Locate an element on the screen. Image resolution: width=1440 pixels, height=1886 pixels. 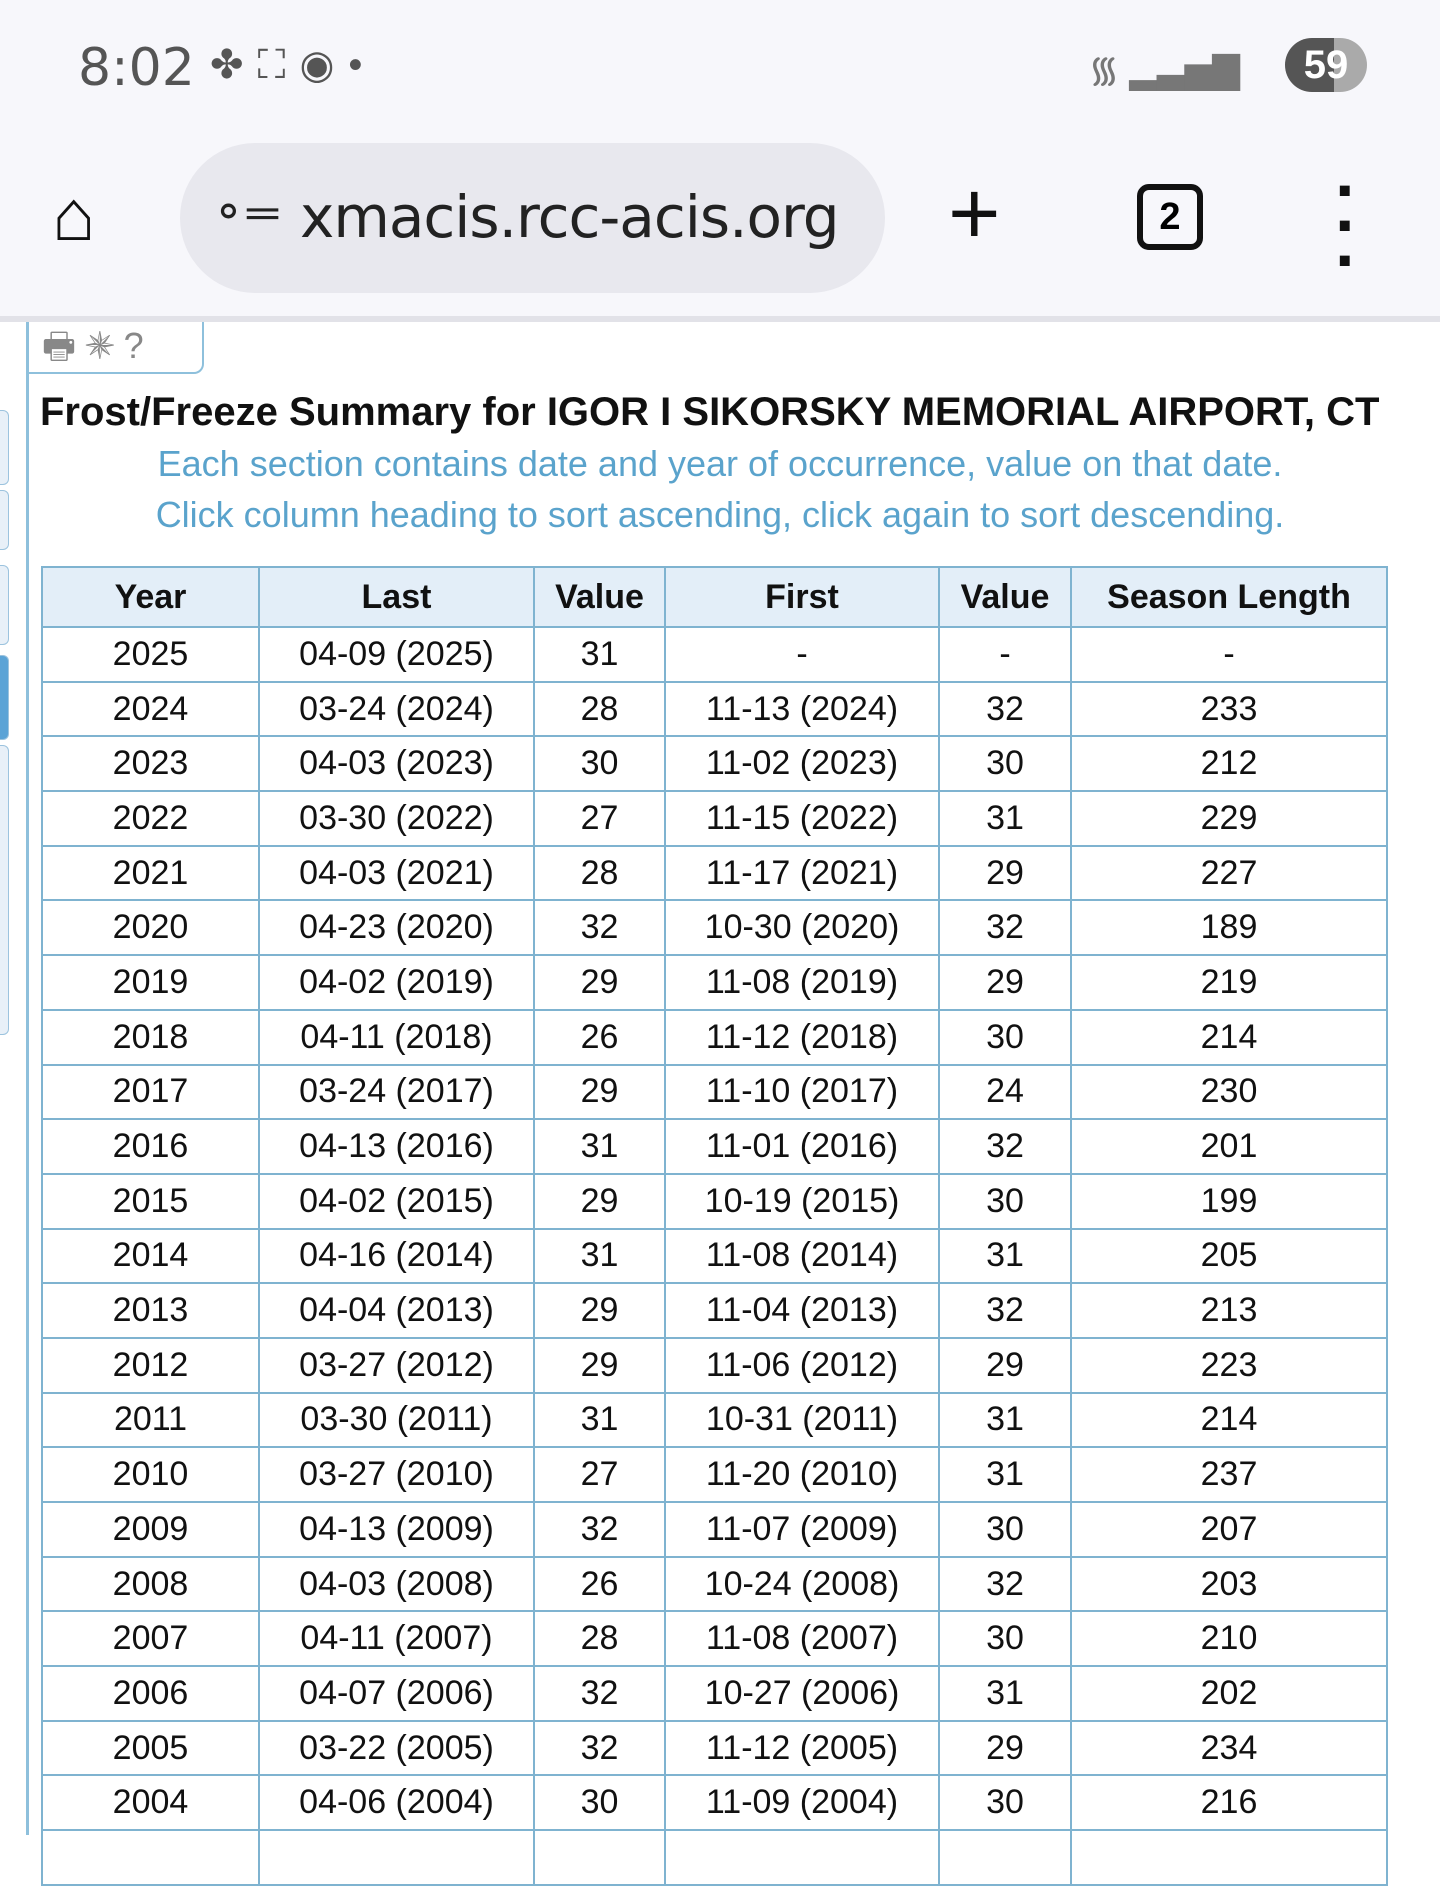
cell-first-value: 31 is located at coordinates (1005, 1474).